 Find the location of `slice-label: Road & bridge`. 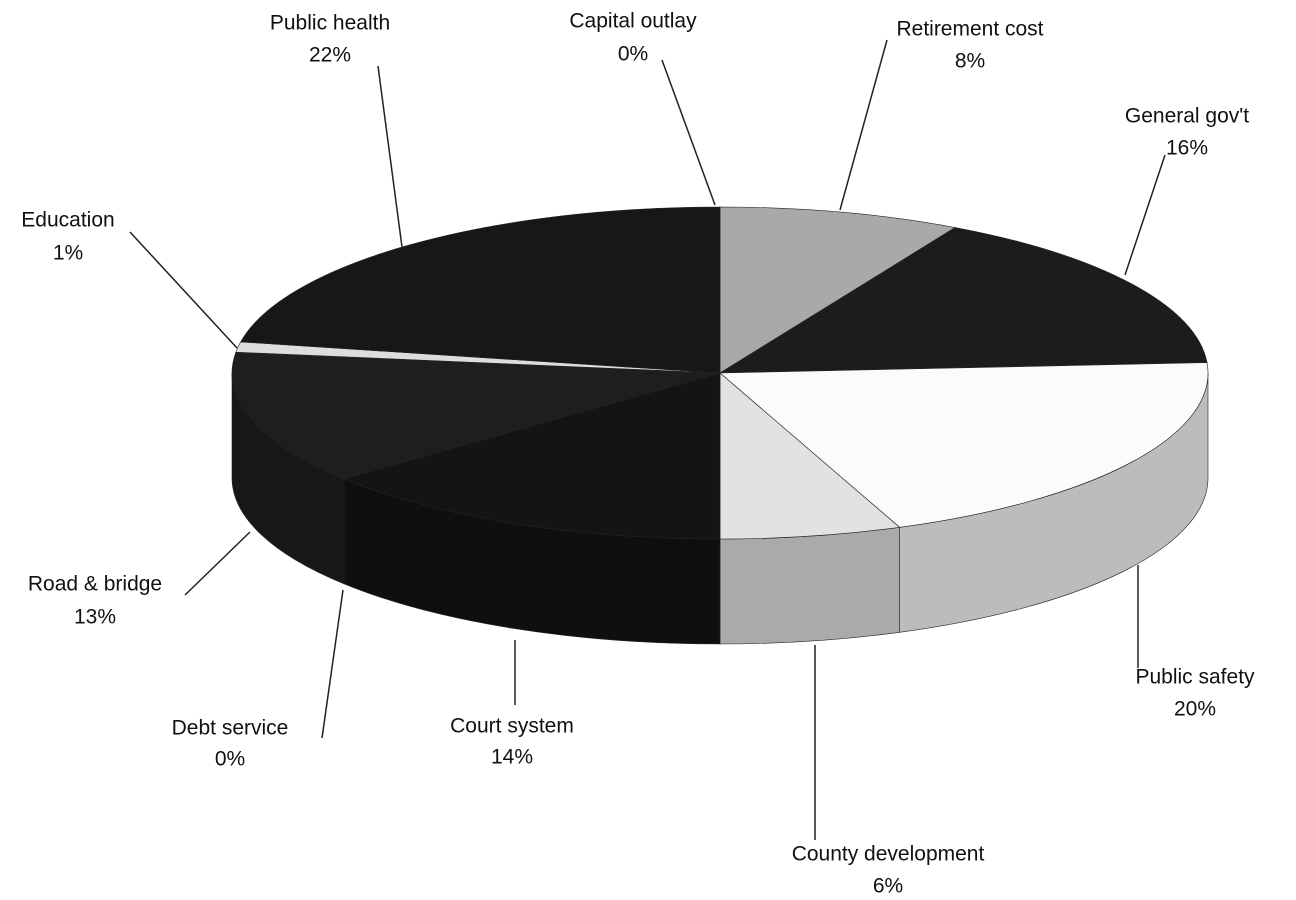

slice-label: Road & bridge is located at coordinates (95, 584).